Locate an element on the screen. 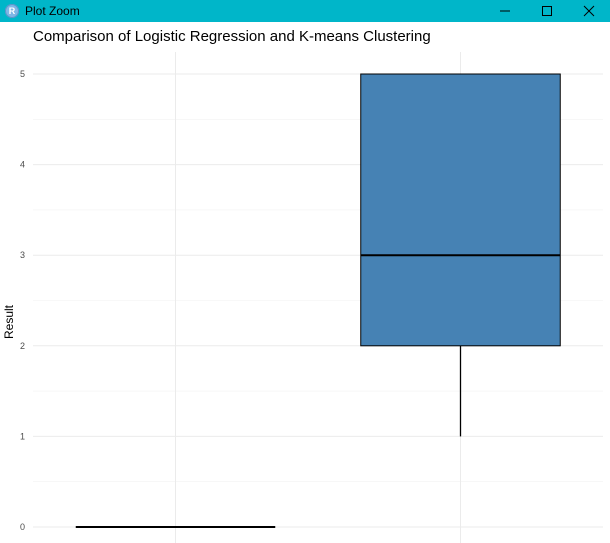  close-icon is located at coordinates (589, 11).